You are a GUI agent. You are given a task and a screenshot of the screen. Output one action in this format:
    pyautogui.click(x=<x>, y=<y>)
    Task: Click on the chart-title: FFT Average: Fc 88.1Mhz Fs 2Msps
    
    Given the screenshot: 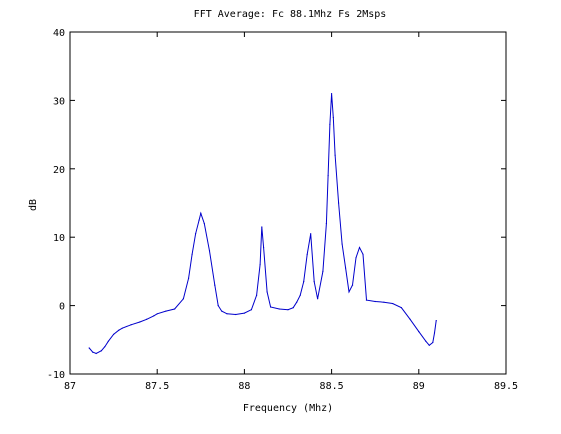 What is the action you would take?
    pyautogui.click(x=290, y=14)
    